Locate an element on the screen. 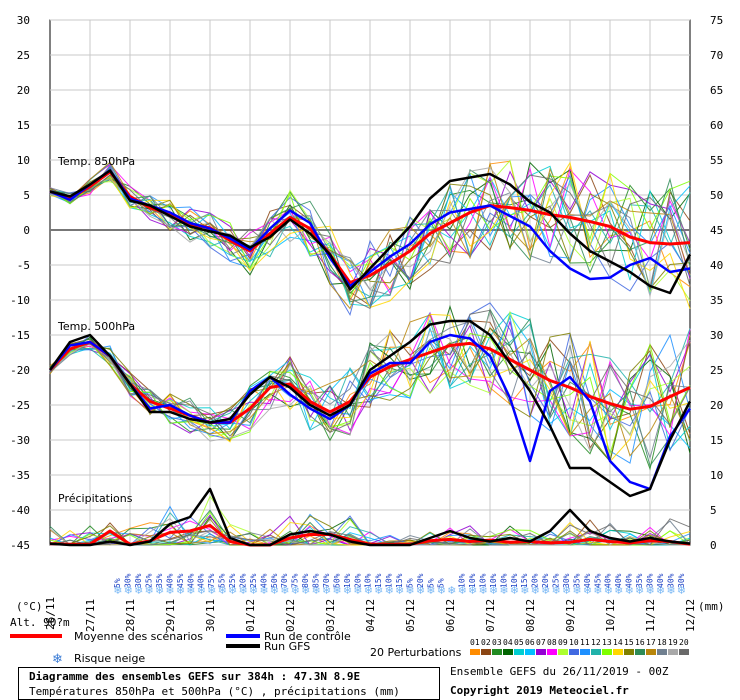 The width and height of the screenshot is (740, 700). altitude-label: Alt. 90?m is located at coordinates (40, 622).